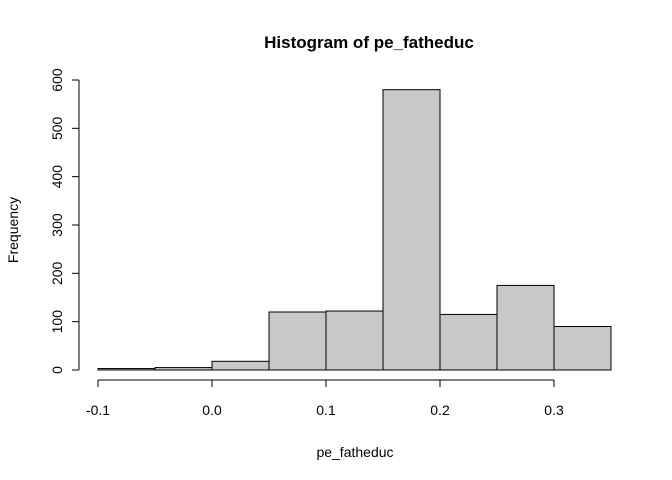 The image size is (672, 480). Describe the element at coordinates (57, 370) in the screenshot. I see `y-tick-label-0: 0` at that location.